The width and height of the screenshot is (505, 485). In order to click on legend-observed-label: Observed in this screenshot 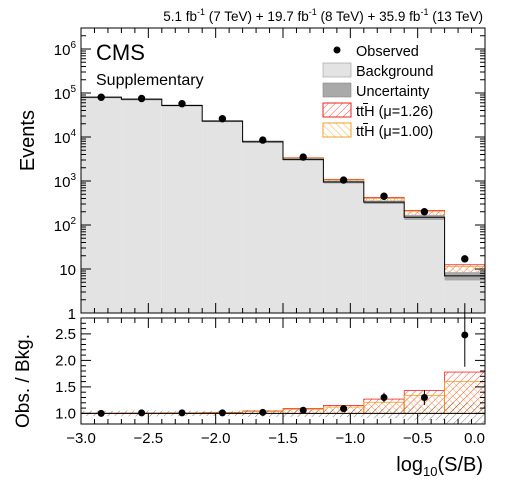, I will do `click(387, 52)`.